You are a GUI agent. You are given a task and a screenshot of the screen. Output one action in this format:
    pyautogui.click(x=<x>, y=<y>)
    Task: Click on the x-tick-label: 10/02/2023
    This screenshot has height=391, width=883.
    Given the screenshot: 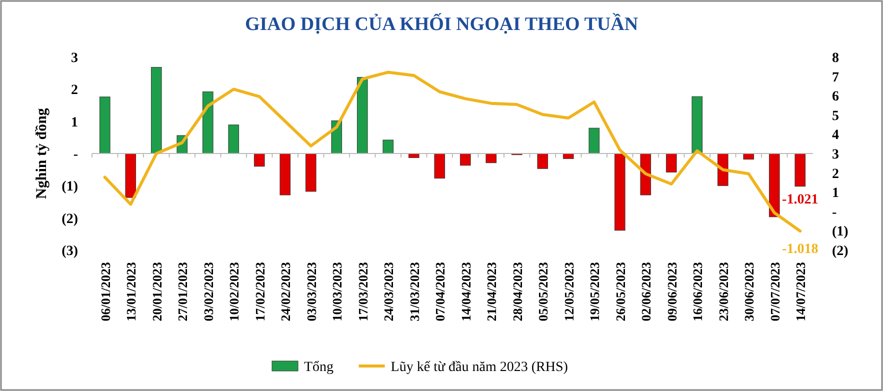 What is the action you would take?
    pyautogui.click(x=234, y=292)
    